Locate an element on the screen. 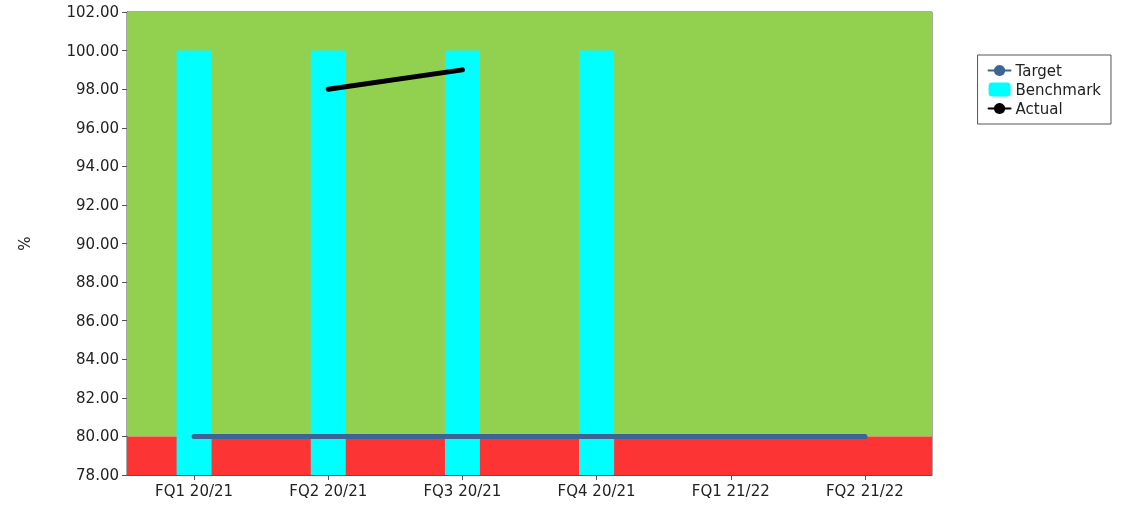 The image size is (1126, 510). x-tick-label: FQ3 20/21 is located at coordinates (462, 490).